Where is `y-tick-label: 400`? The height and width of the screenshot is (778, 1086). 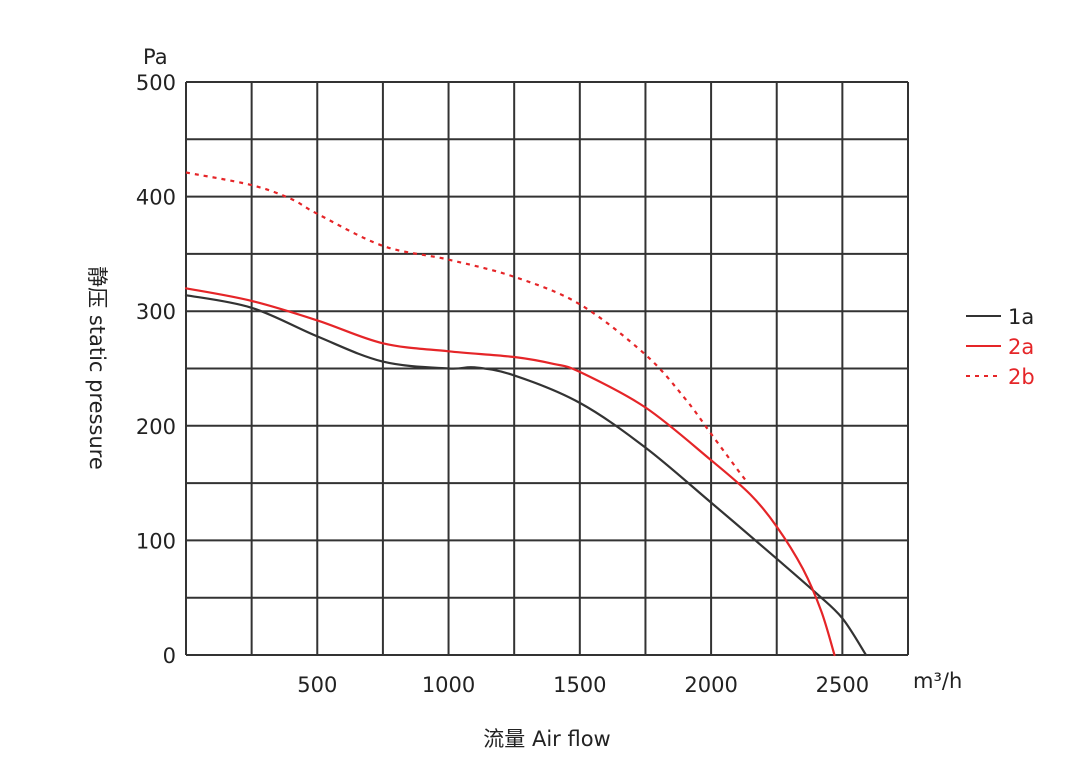 y-tick-label: 400 is located at coordinates (156, 198).